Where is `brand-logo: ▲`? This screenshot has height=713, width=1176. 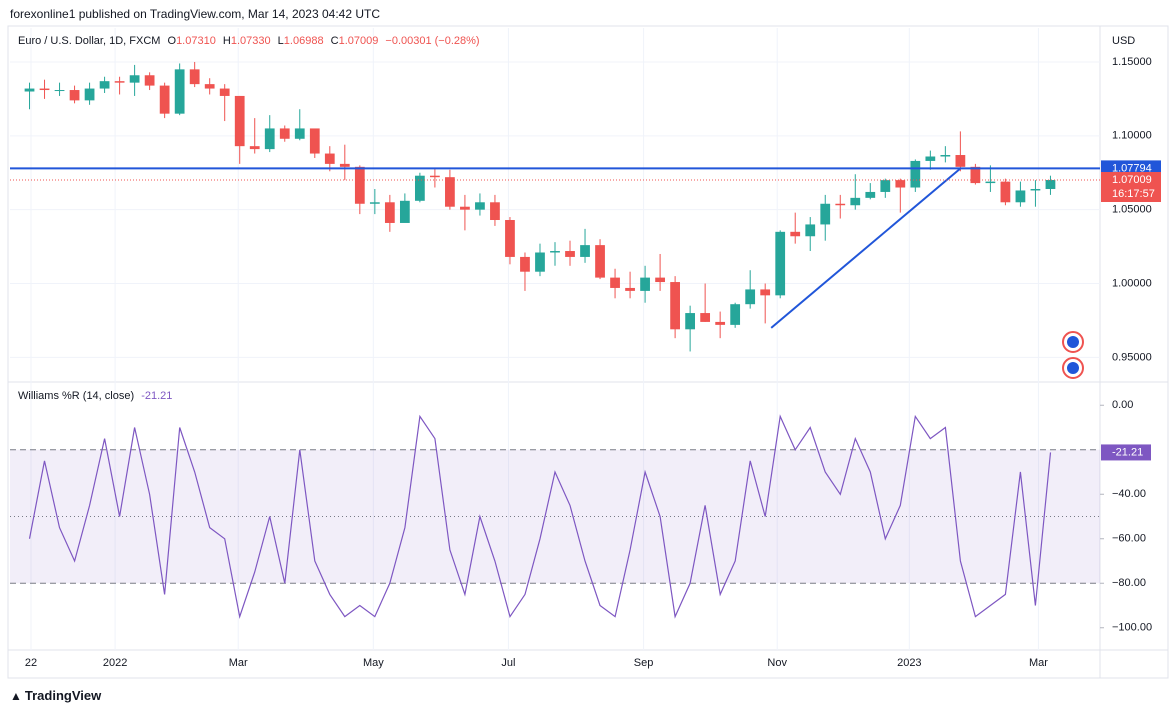
brand-logo: ▲ is located at coordinates (16, 696).